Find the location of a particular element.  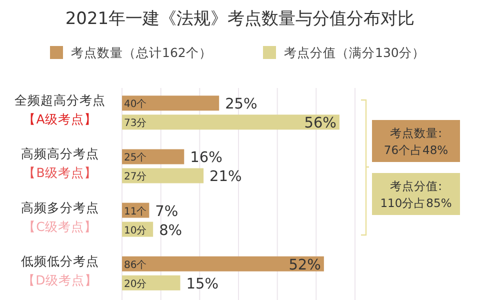

data-label: 15% is located at coordinates (202, 284).